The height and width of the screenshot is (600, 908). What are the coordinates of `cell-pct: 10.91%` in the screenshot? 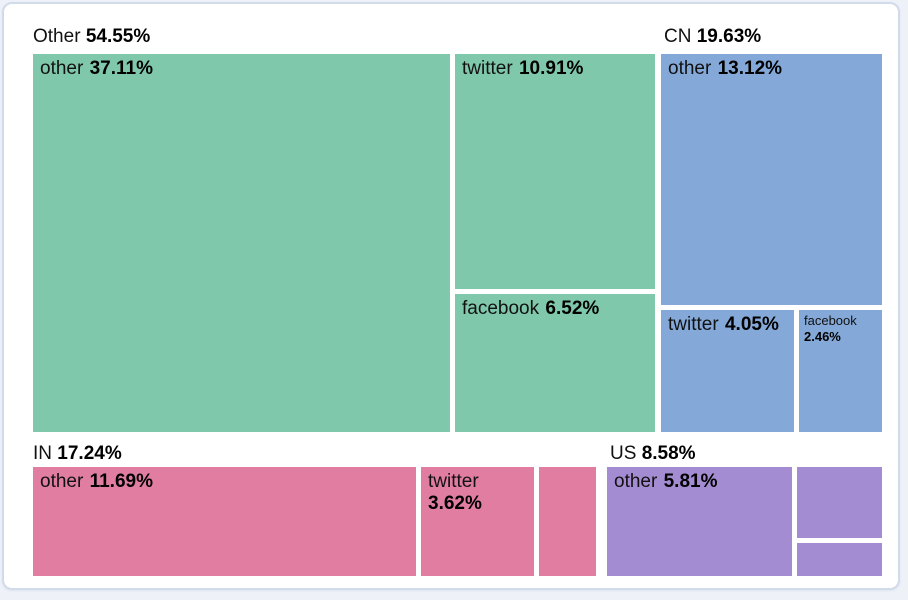 It's located at (551, 68).